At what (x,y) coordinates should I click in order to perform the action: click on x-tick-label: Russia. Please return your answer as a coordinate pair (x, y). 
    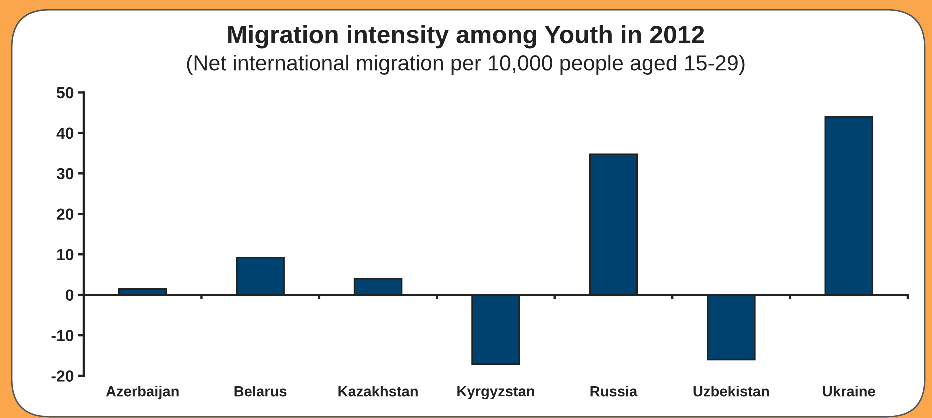
    Looking at the image, I should click on (614, 391).